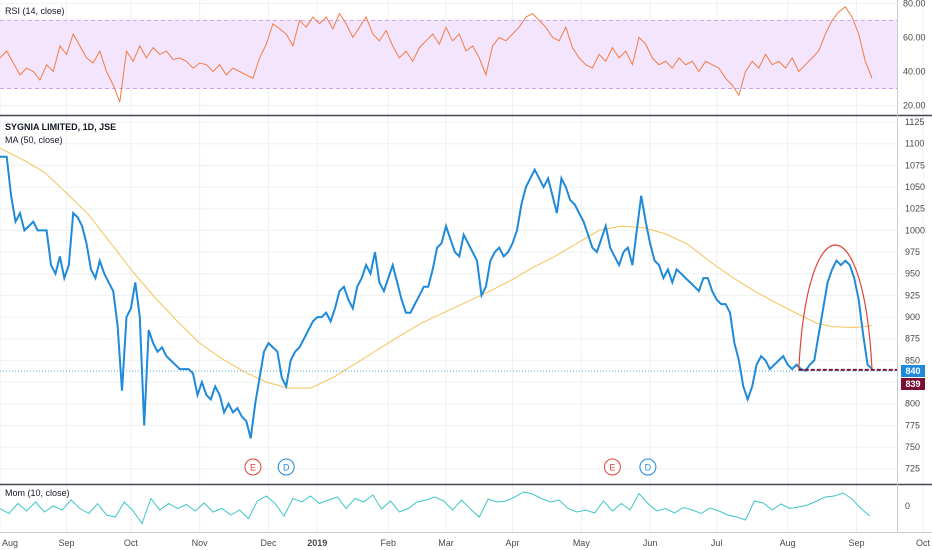 This screenshot has height=550, width=932. I want to click on time-tick-label: Feb, so click(389, 543).